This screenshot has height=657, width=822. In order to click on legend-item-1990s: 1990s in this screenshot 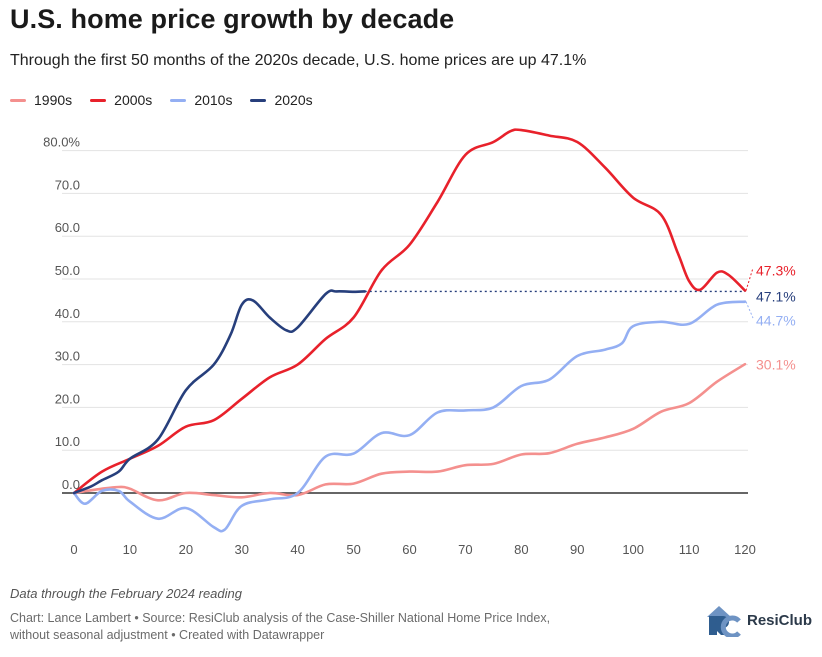, I will do `click(41, 100)`.